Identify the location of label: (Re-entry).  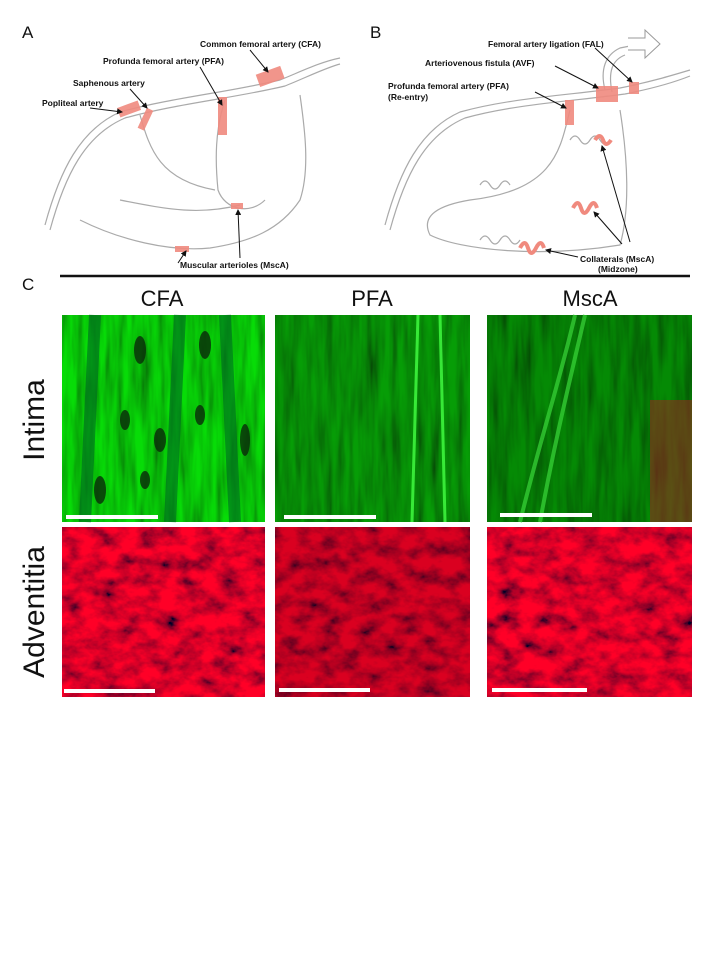
(408, 97).